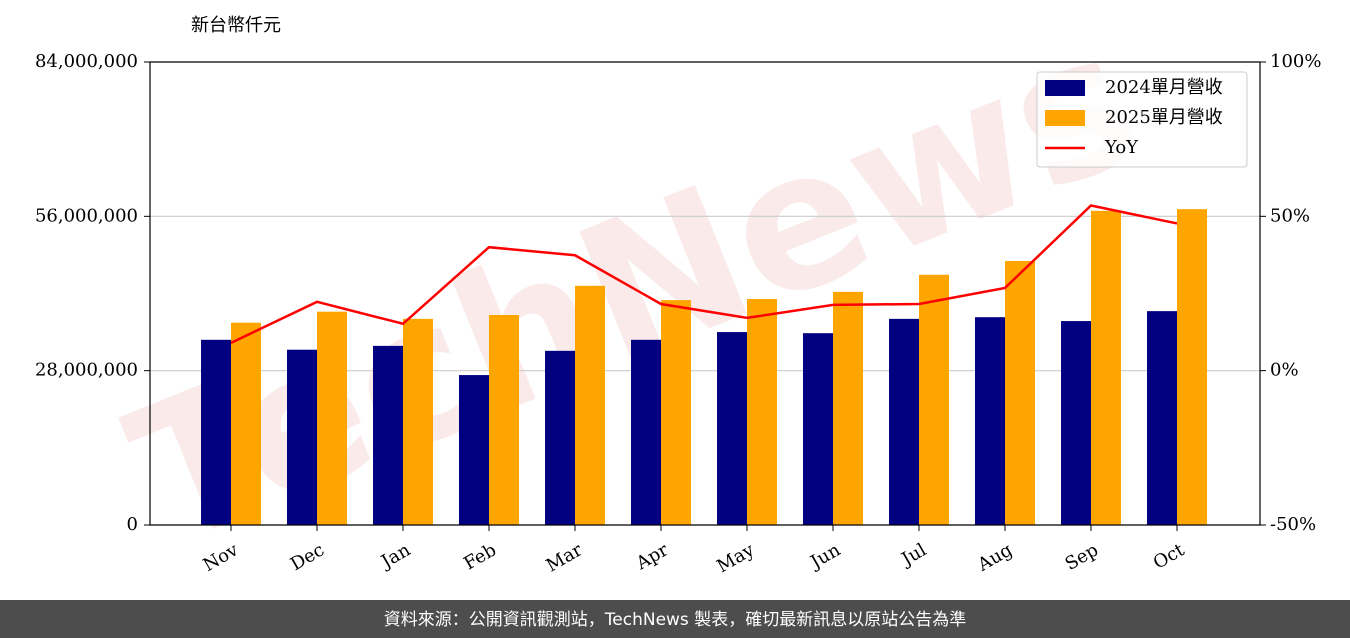  What do you see at coordinates (86, 370) in the screenshot?
I see `y-tick-label: 28,000,000` at bounding box center [86, 370].